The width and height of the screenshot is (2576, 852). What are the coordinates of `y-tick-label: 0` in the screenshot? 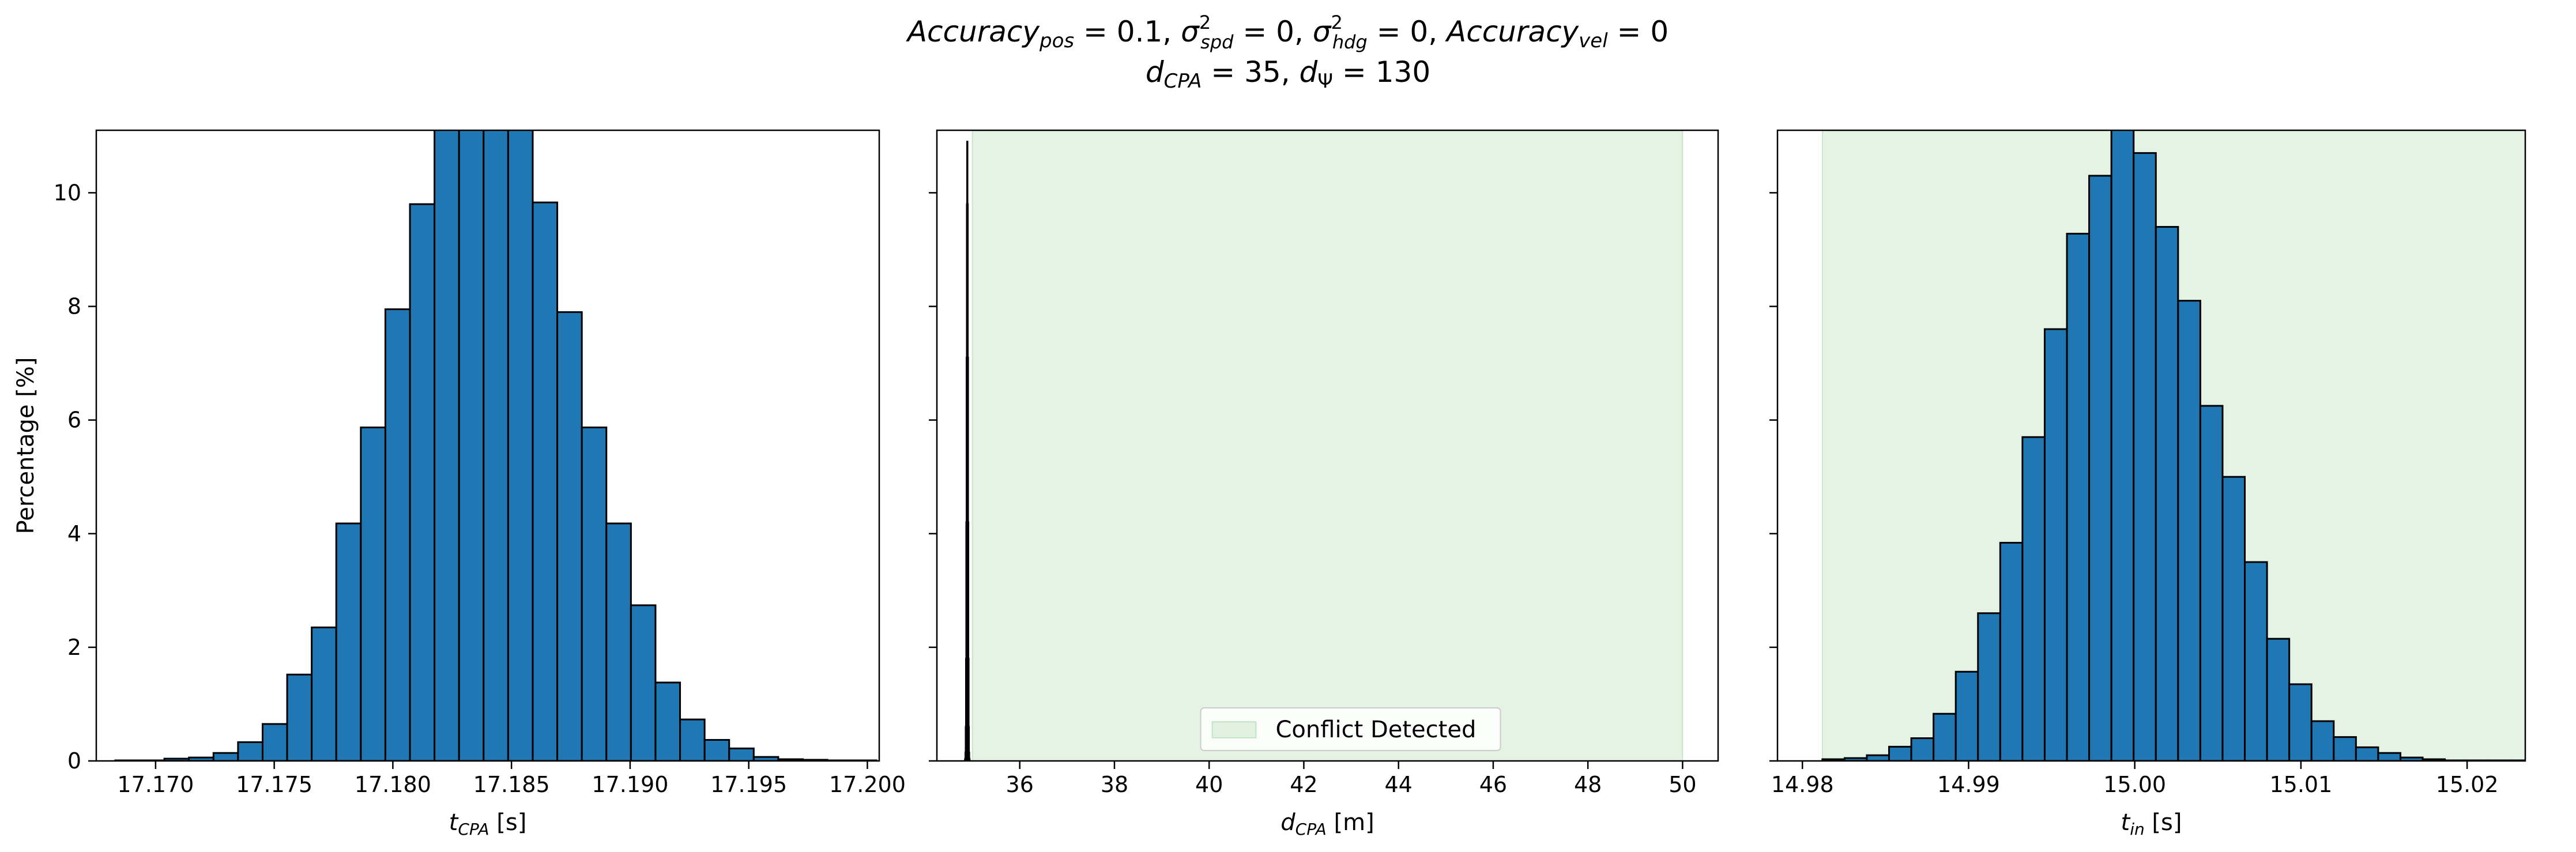 It's located at (74, 761).